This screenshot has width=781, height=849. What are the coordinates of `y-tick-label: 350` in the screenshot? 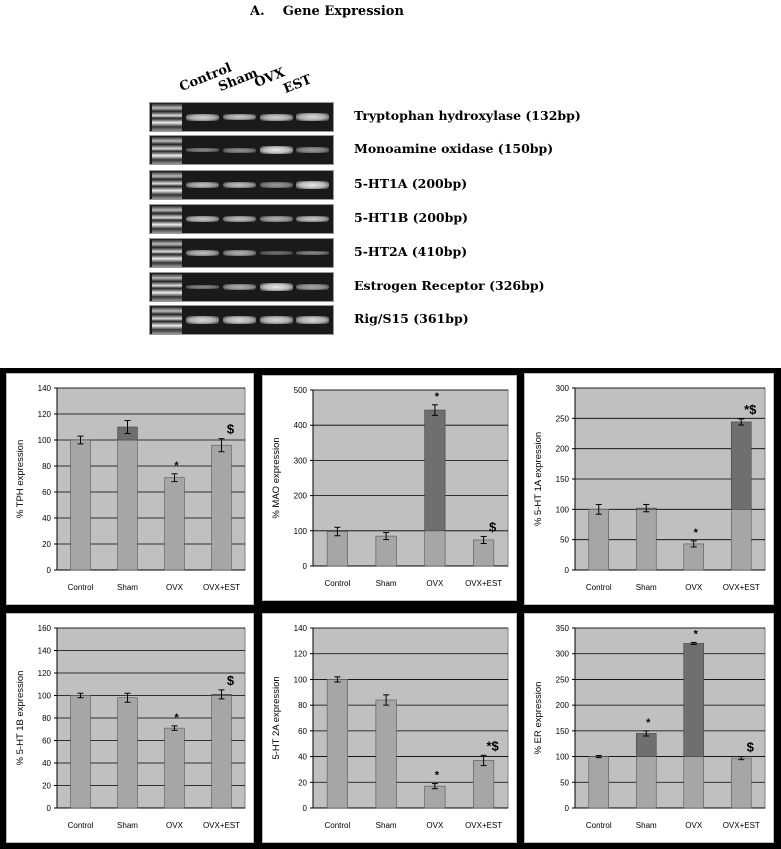 It's located at (563, 628).